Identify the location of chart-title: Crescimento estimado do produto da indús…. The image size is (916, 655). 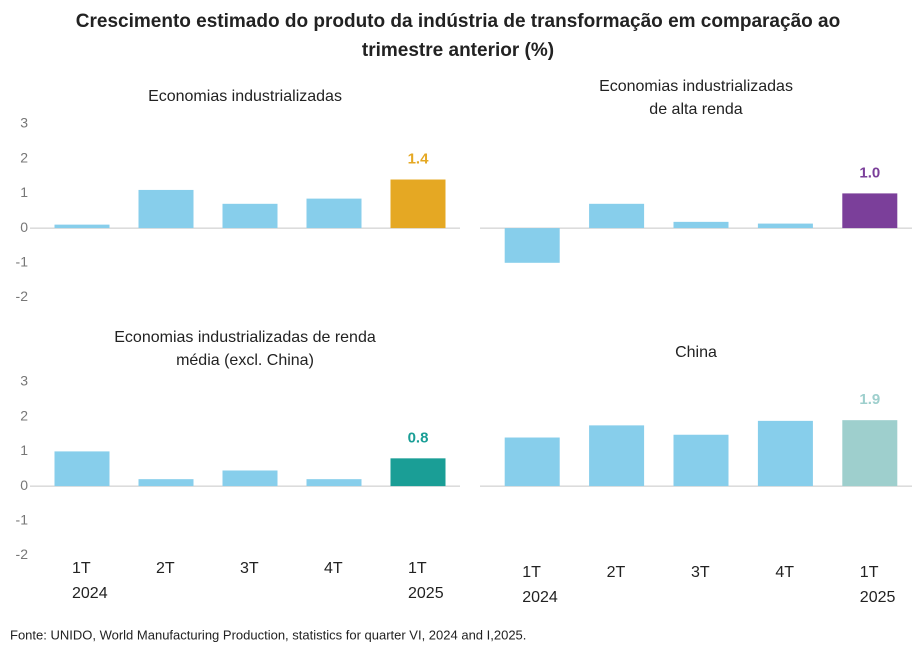
(458, 21).